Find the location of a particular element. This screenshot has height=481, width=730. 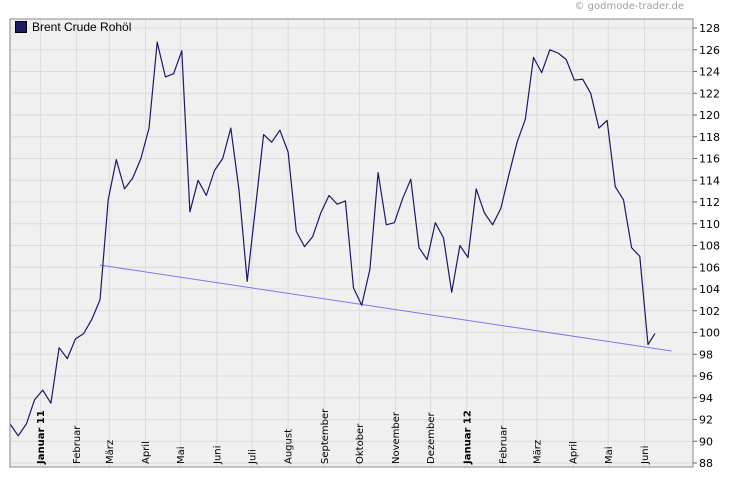

x-tick-label: September is located at coordinates (325, 436).